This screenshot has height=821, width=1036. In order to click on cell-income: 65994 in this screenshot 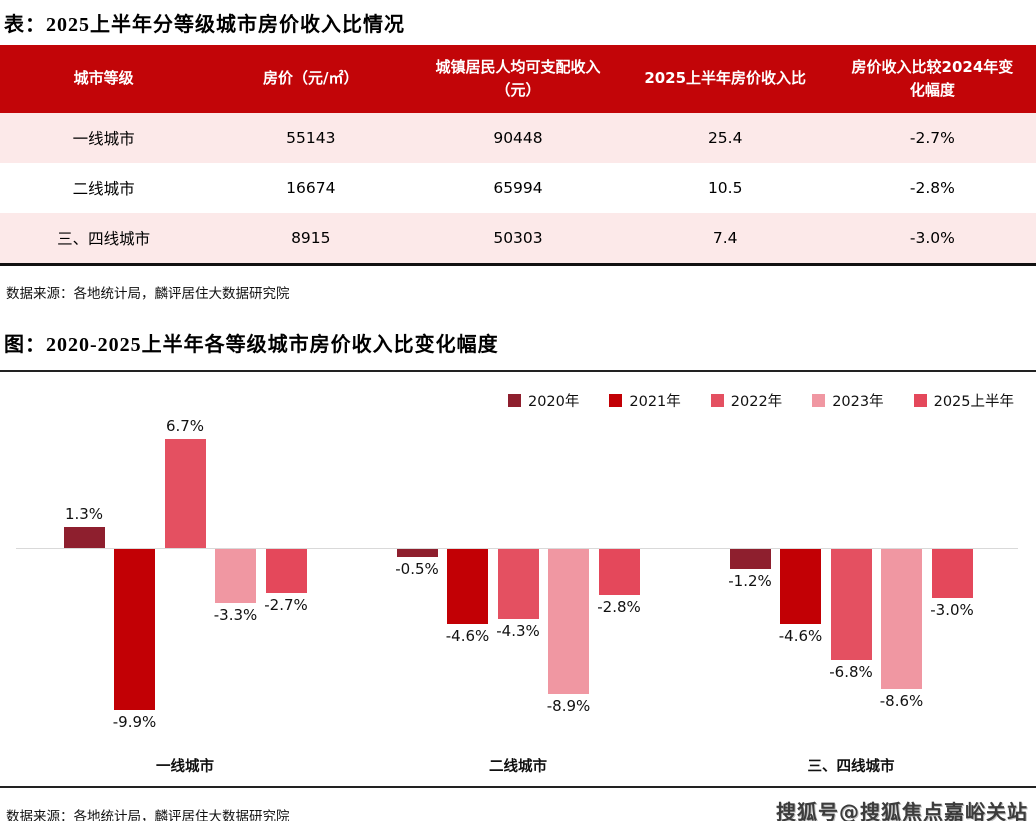, I will do `click(518, 188)`.